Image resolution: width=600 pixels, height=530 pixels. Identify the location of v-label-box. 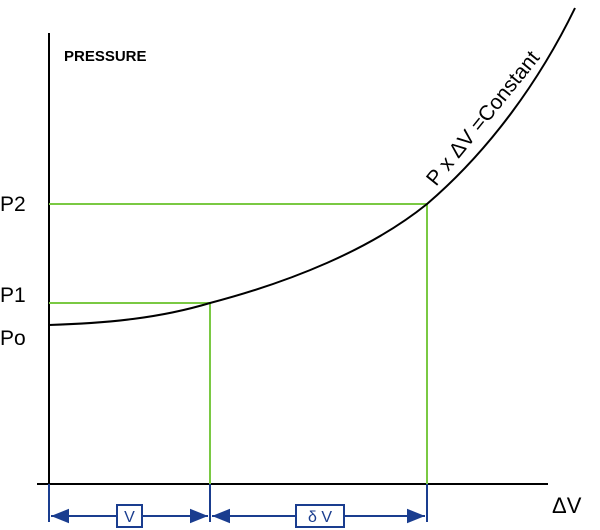
(129, 516).